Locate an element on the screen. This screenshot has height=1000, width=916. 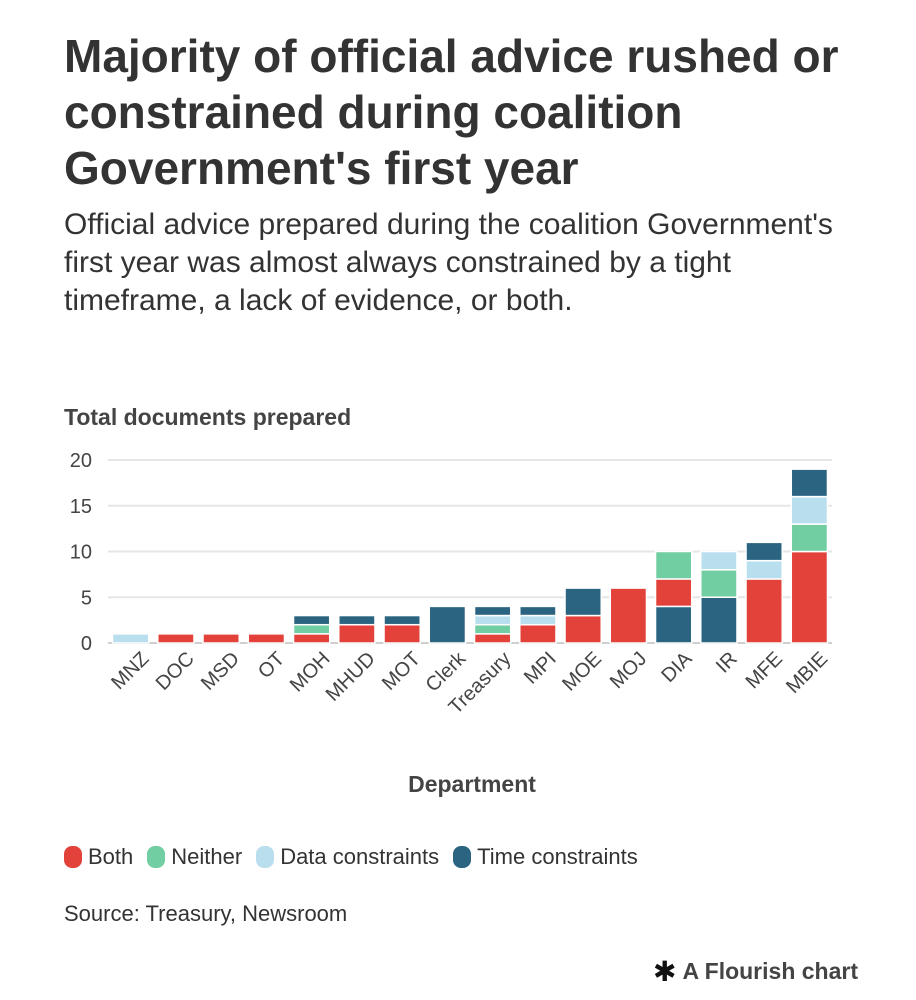
bar-stack-ot is located at coordinates (266, 638).